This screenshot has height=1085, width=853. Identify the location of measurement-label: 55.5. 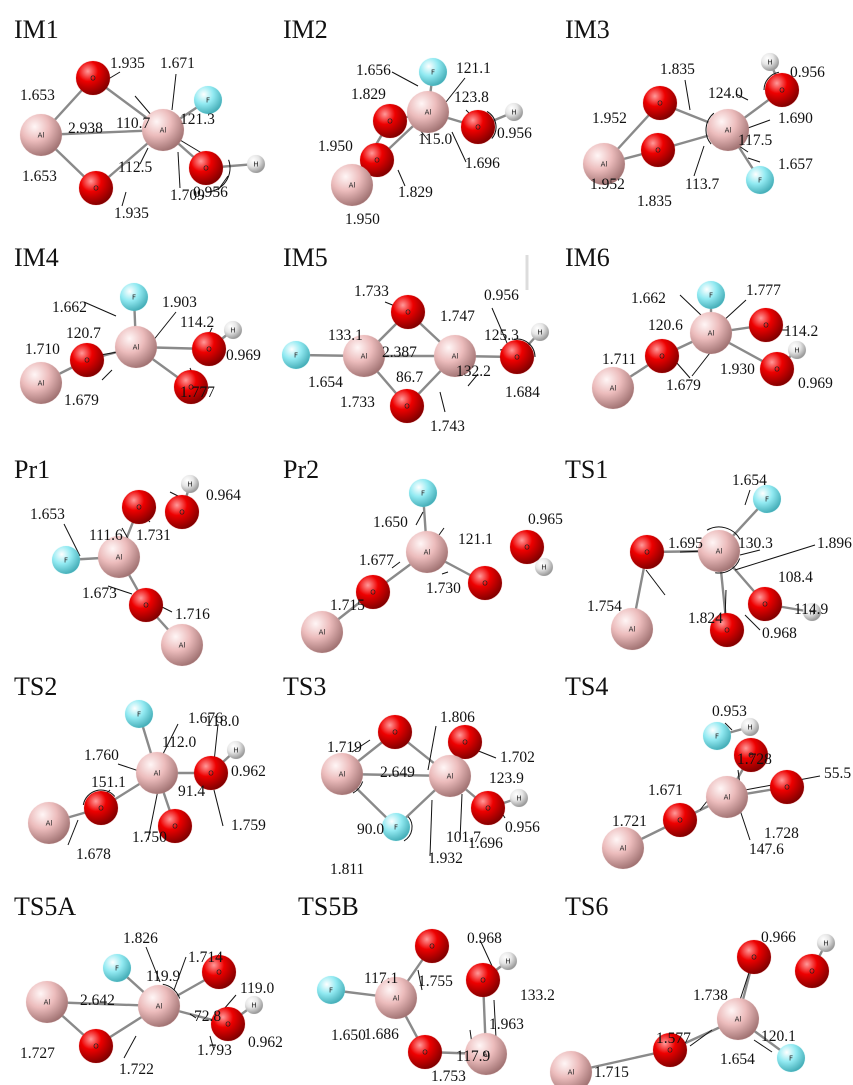
(837, 773).